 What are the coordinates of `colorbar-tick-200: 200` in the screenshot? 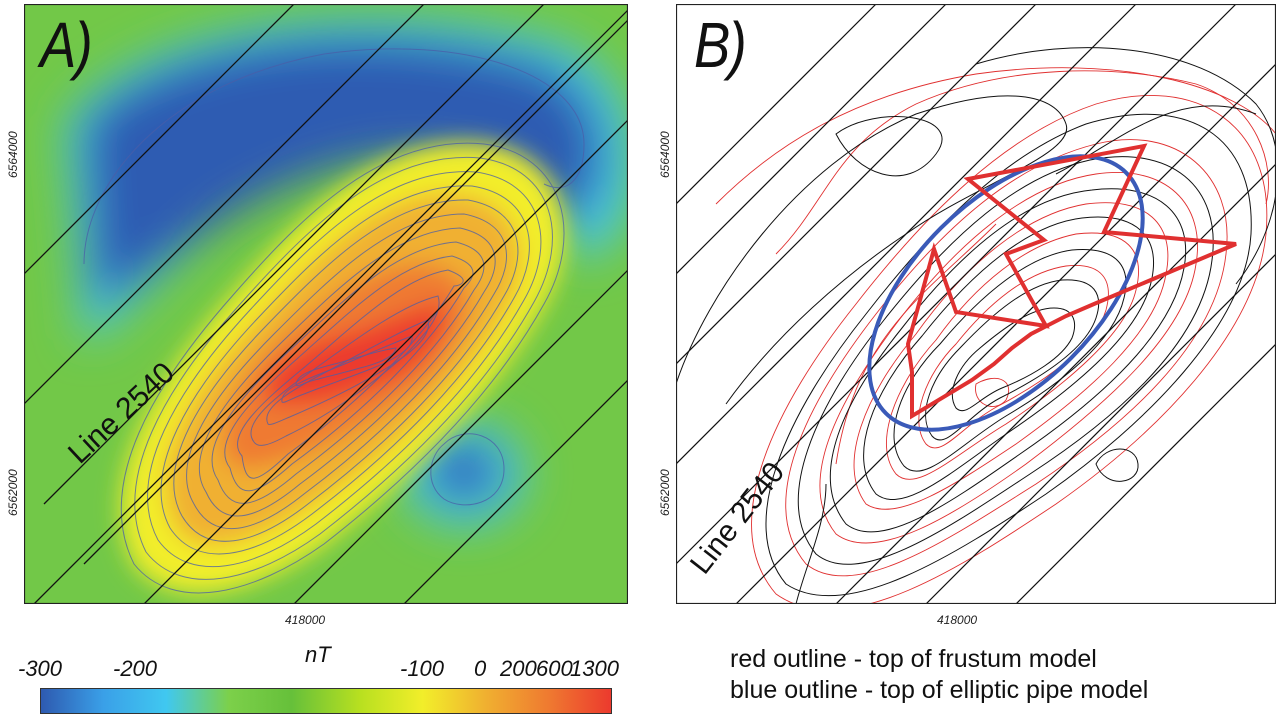 It's located at (518, 668).